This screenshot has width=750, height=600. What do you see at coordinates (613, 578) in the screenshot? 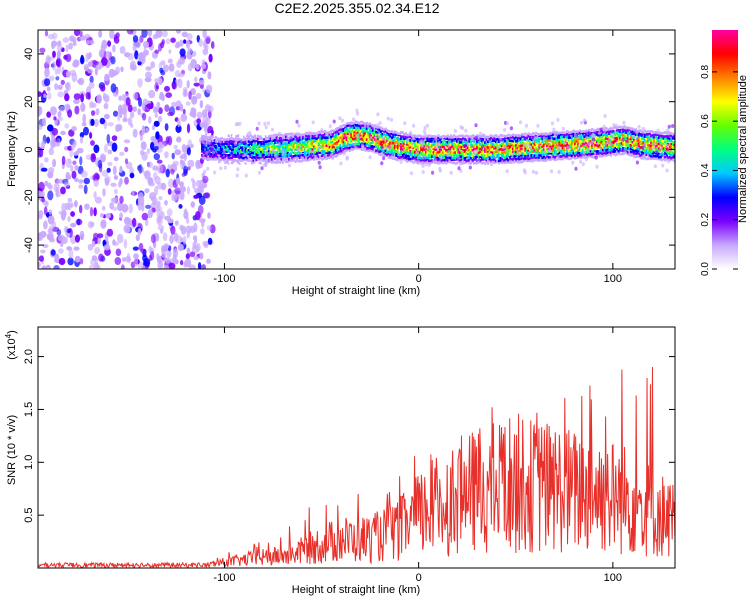
I see `snr-x-tick-label: 100` at bounding box center [613, 578].